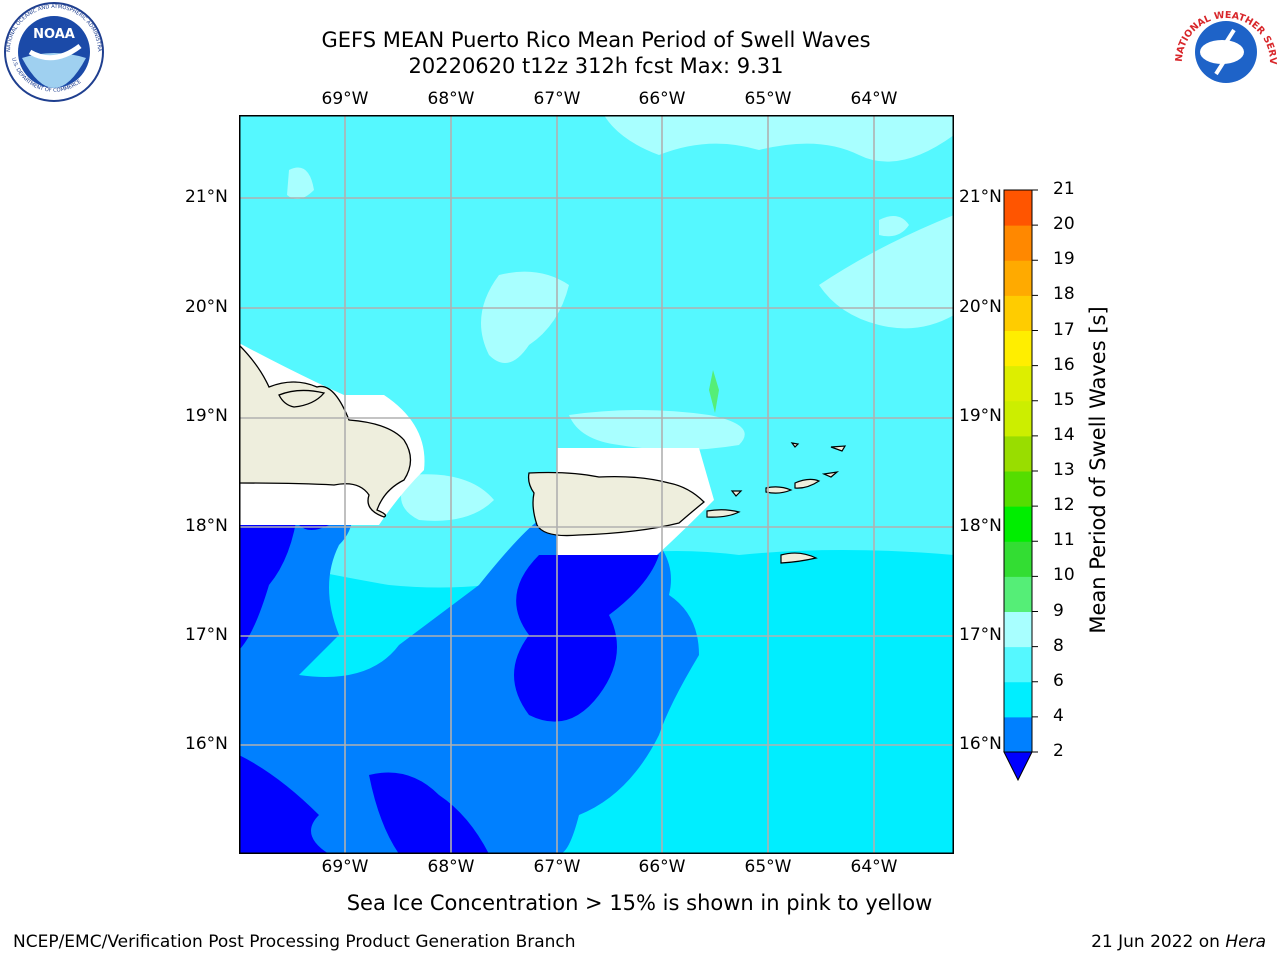 The height and width of the screenshot is (960, 1280). I want to click on lon-label-top: 67°W, so click(557, 99).